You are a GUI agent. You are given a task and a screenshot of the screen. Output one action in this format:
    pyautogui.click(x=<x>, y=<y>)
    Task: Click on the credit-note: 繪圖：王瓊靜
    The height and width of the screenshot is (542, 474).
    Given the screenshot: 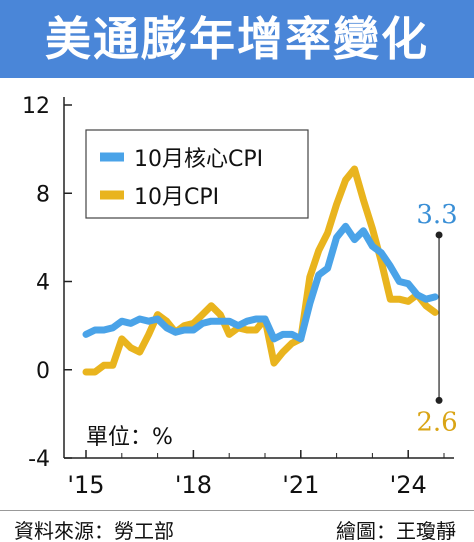 What is the action you would take?
    pyautogui.click(x=396, y=530)
    